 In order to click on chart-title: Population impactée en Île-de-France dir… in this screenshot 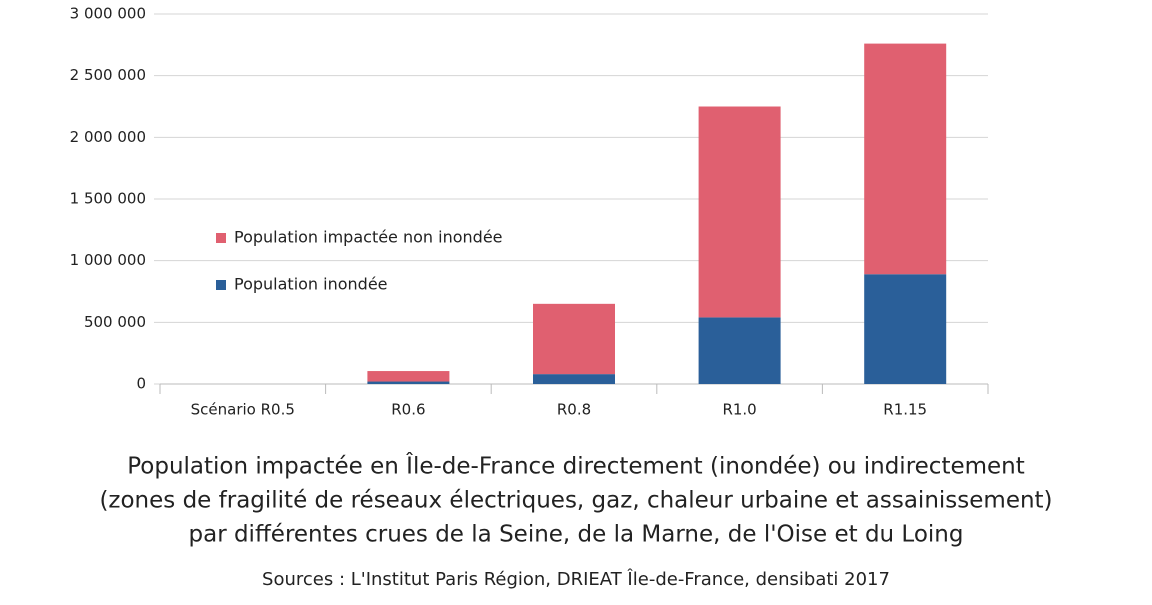, I will do `click(576, 466)`.